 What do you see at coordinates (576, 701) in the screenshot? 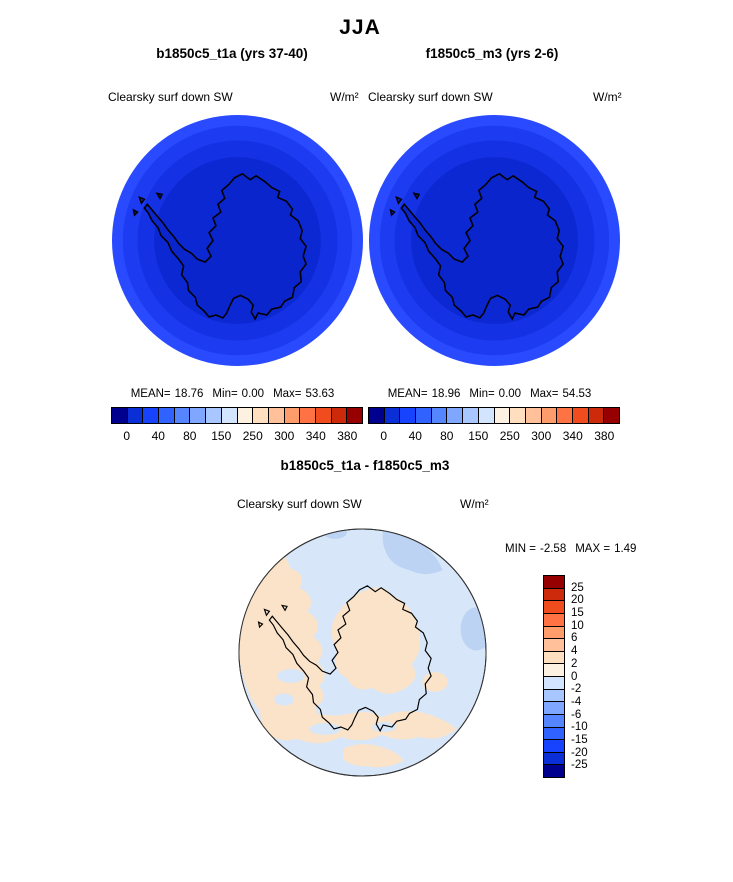
I see `colorbar-tick-label: -4` at bounding box center [576, 701].